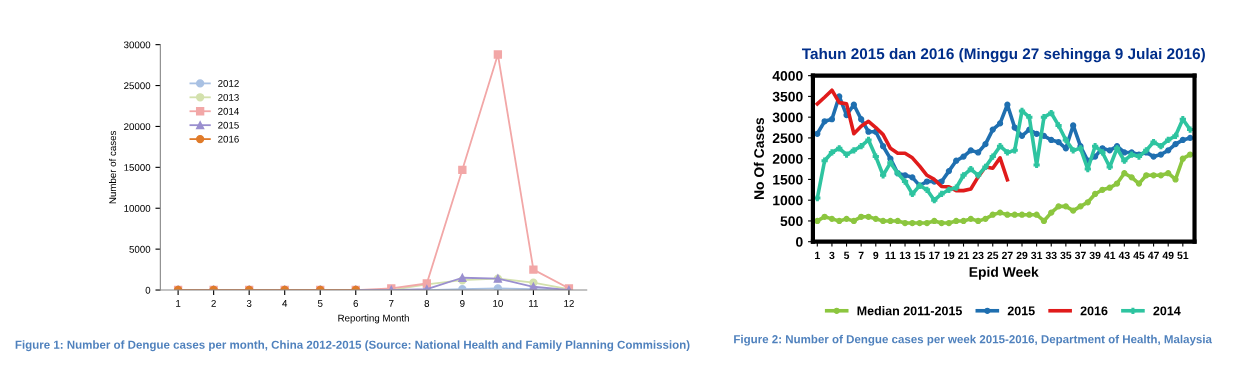  I want to click on caption: Figure 1: Number of Dengue cases per month, China 2012-2015 (Source: National Health and Family Planning Commission), so click(352, 346).